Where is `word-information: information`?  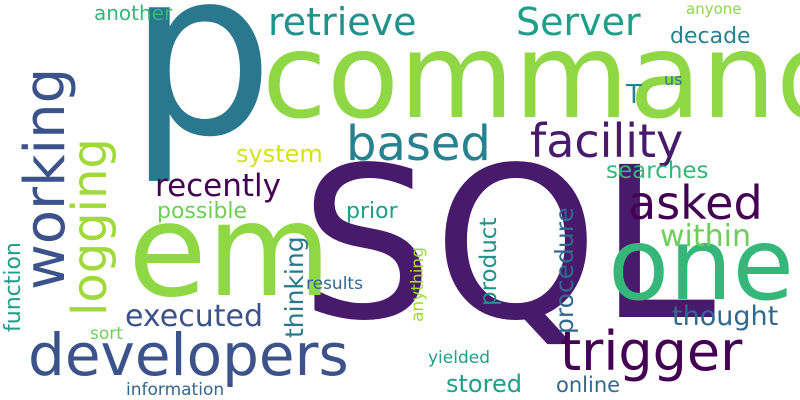 word-information: information is located at coordinates (175, 390).